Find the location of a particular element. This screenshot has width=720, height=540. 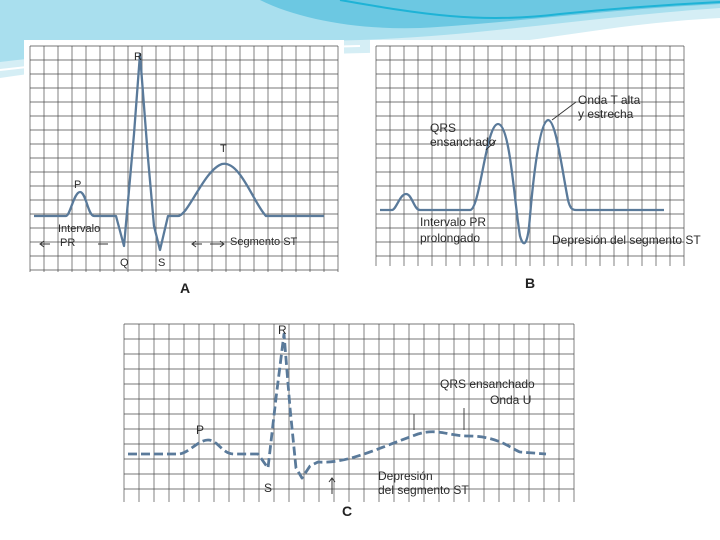

label-pr-interval-a: Intervalo is located at coordinates (79, 229).